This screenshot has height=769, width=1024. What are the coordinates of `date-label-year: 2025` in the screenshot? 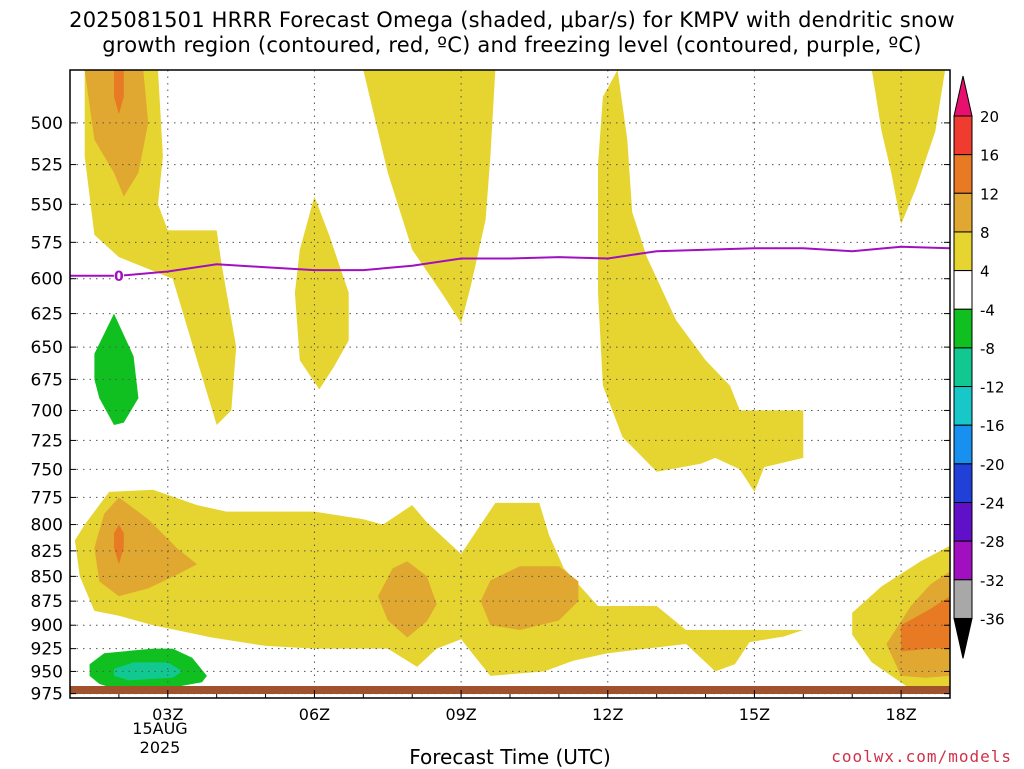 It's located at (160, 747).